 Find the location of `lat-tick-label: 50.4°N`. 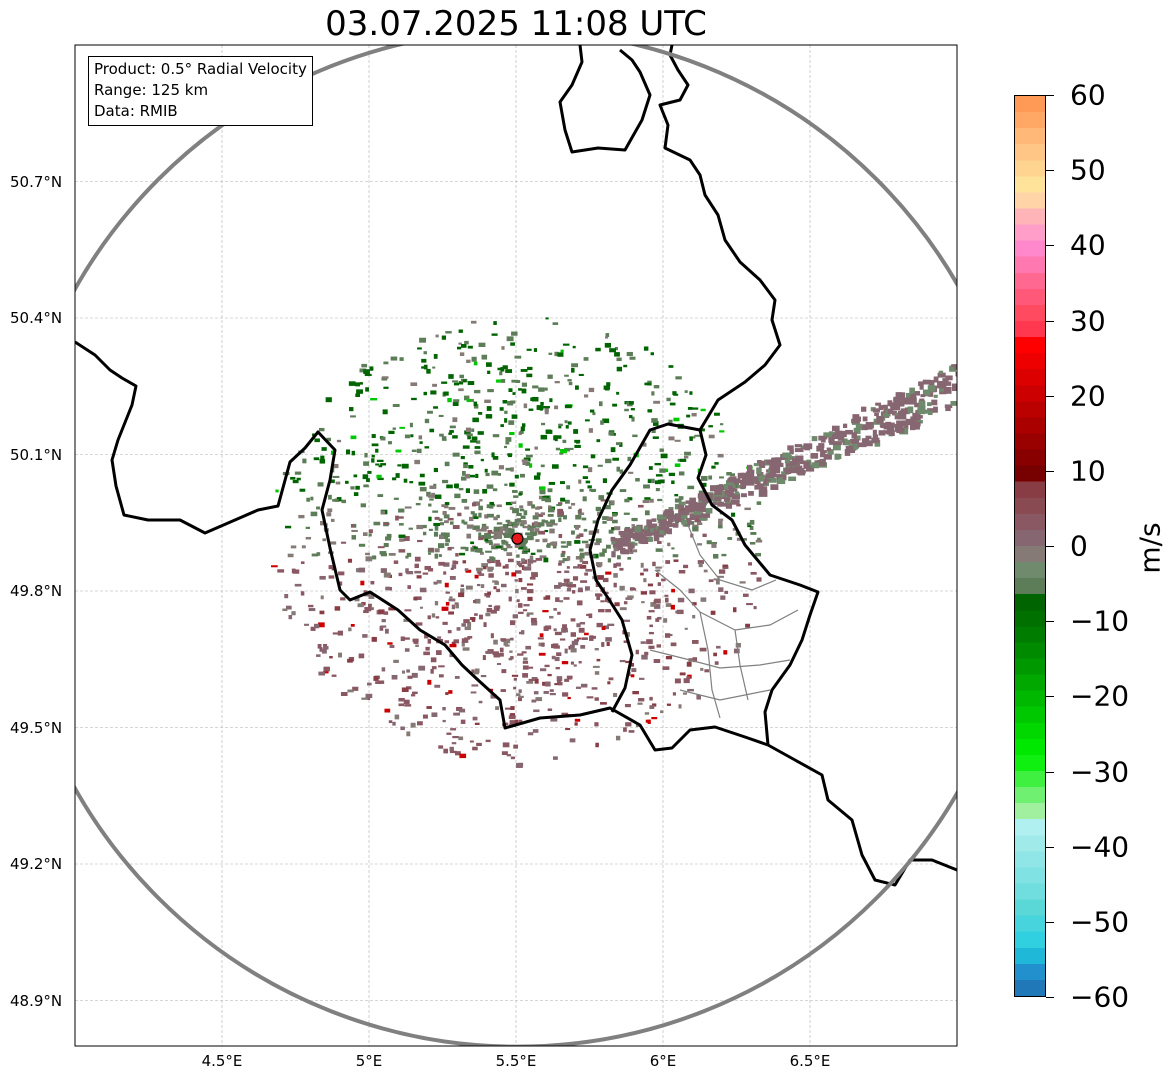

lat-tick-label: 50.4°N is located at coordinates (36, 318).